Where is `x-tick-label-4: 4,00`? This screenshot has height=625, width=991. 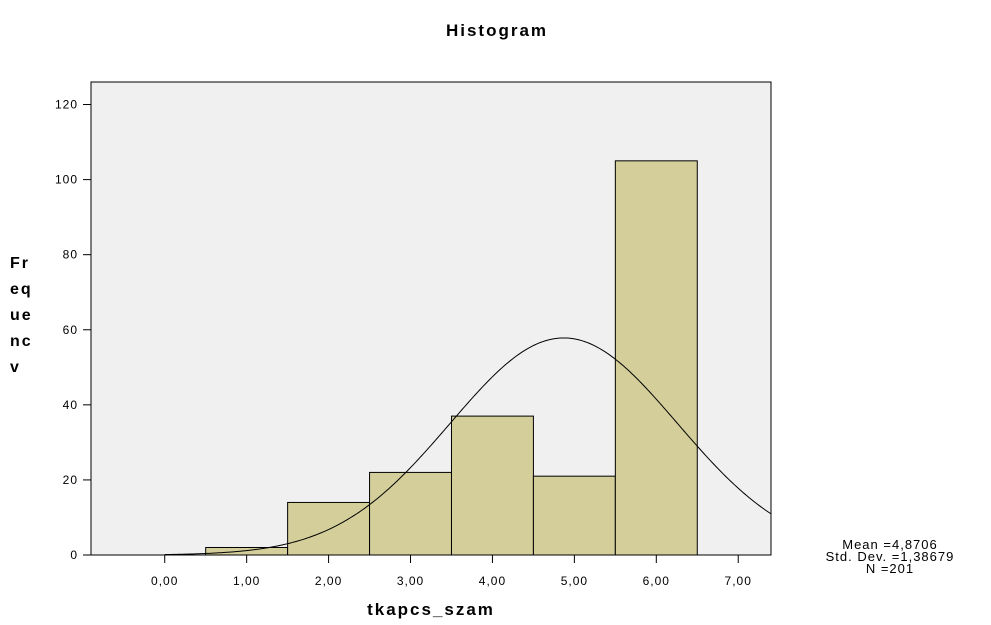
x-tick-label-4: 4,00 is located at coordinates (492, 581).